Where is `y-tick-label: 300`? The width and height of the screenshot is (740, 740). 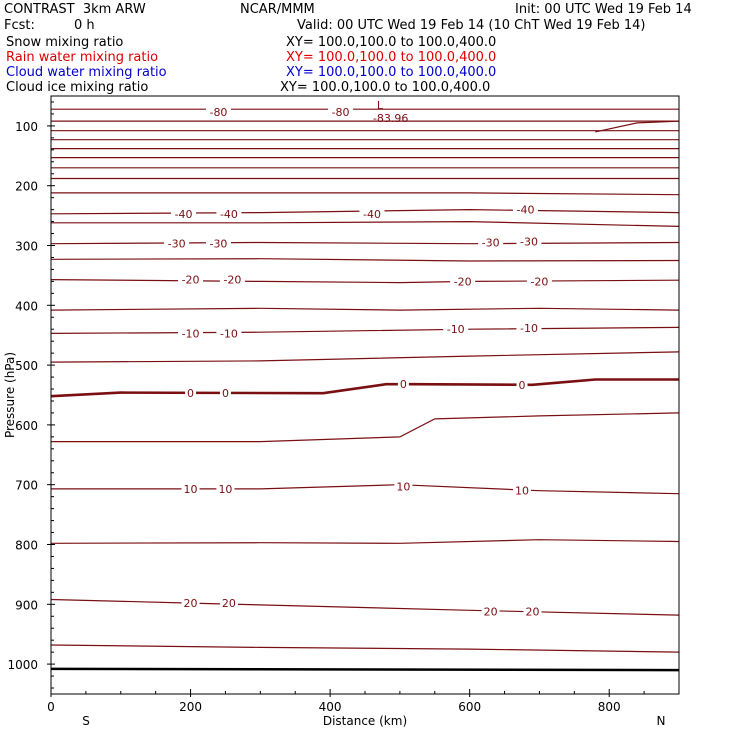 y-tick-label: 300 is located at coordinates (26, 247).